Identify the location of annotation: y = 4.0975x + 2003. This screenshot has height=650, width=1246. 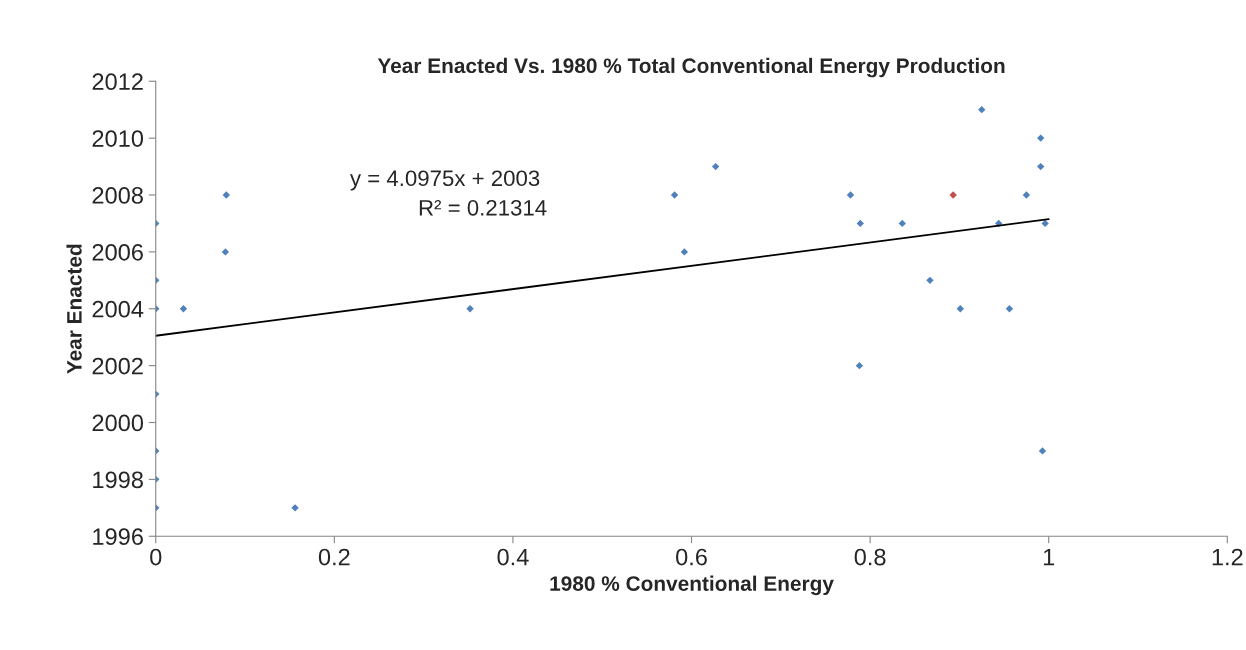
(444, 180).